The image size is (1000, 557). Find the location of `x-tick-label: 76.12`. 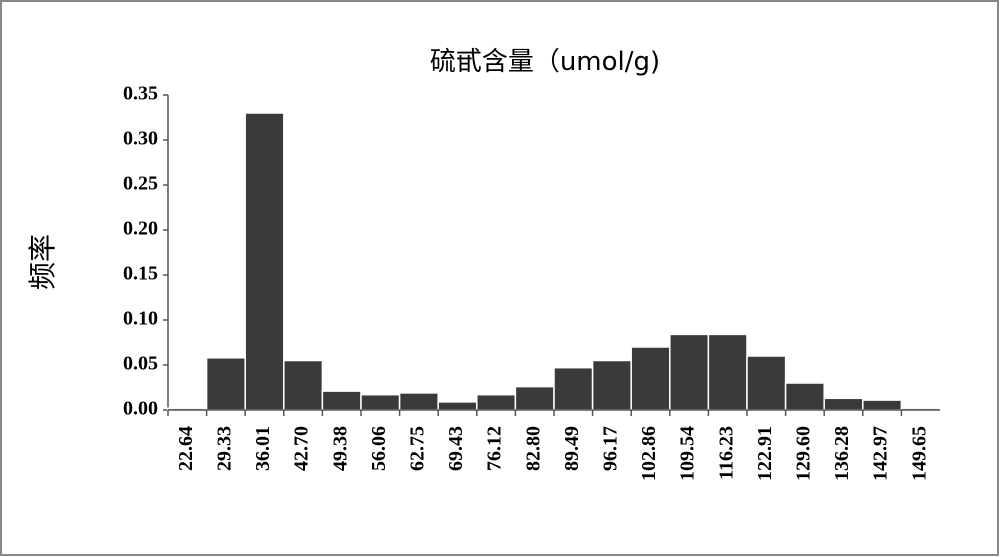

x-tick-label: 76.12 is located at coordinates (495, 448).